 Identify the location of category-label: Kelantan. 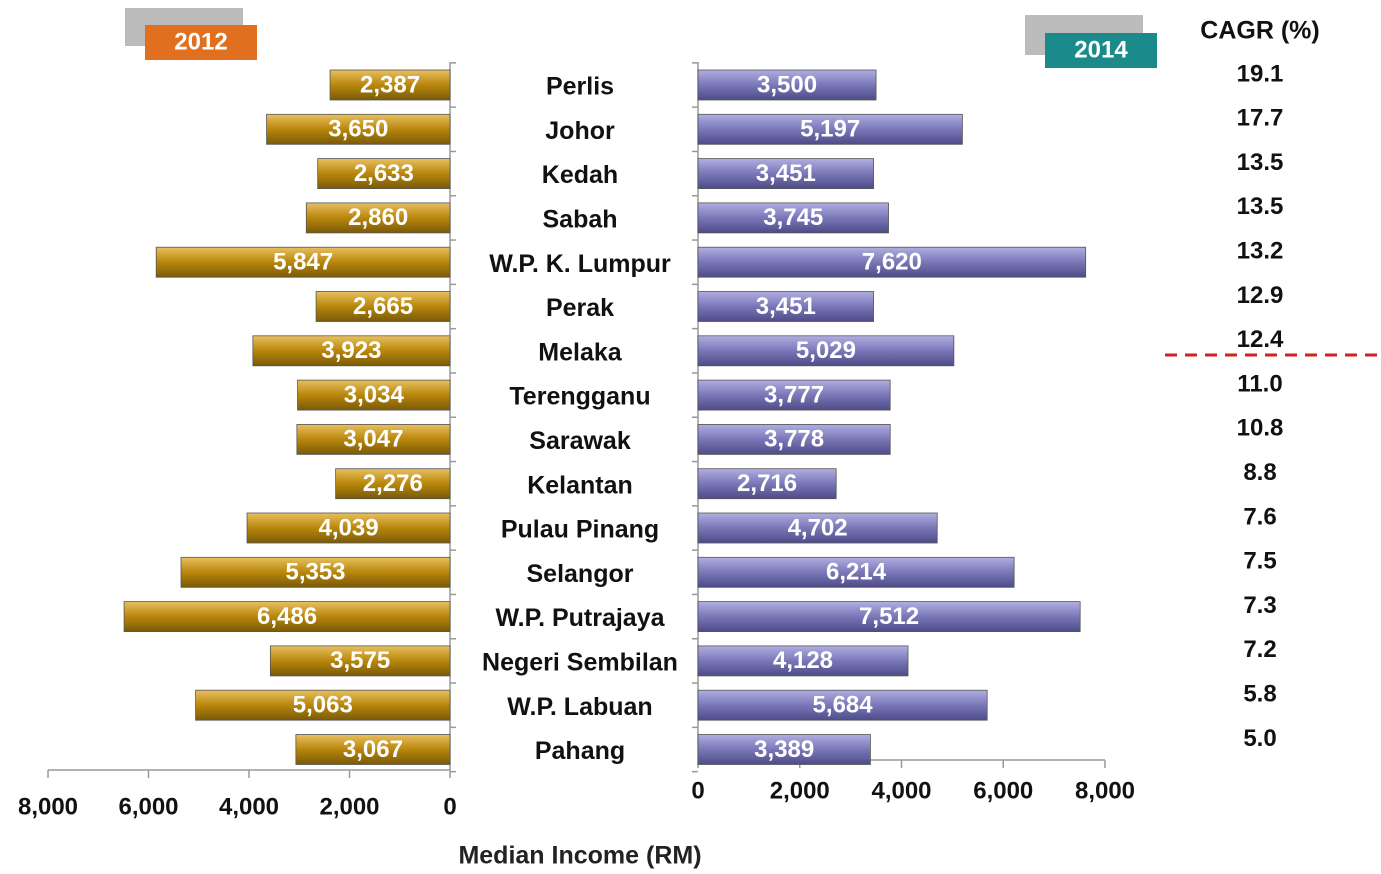
(580, 485).